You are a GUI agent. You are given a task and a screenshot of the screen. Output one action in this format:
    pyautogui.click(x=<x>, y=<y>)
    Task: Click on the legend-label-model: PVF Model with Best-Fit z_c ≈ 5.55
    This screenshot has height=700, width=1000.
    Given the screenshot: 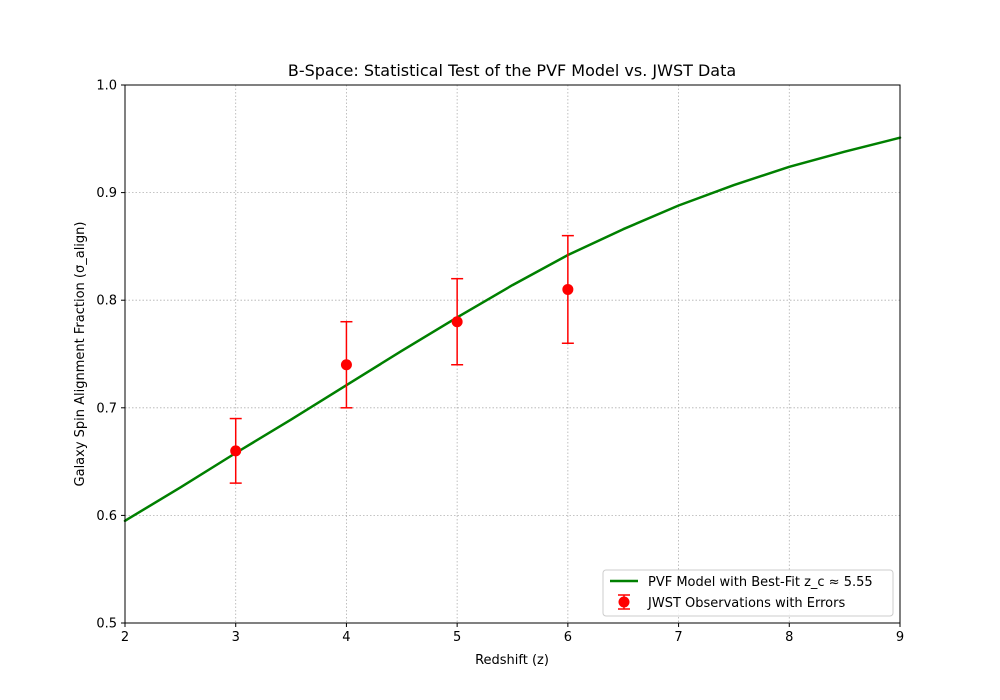 What is the action you would take?
    pyautogui.click(x=760, y=582)
    